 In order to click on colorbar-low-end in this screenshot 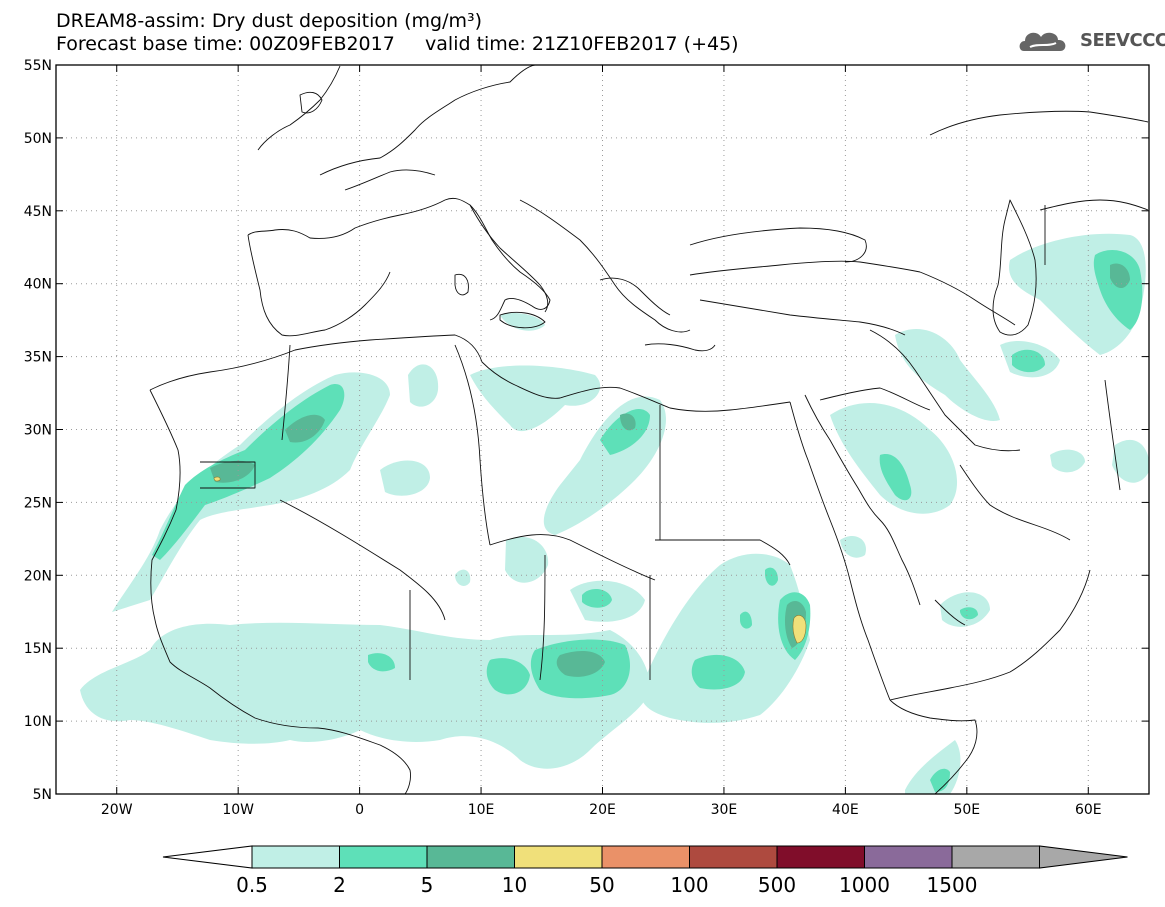, I will do `click(207, 857)`.